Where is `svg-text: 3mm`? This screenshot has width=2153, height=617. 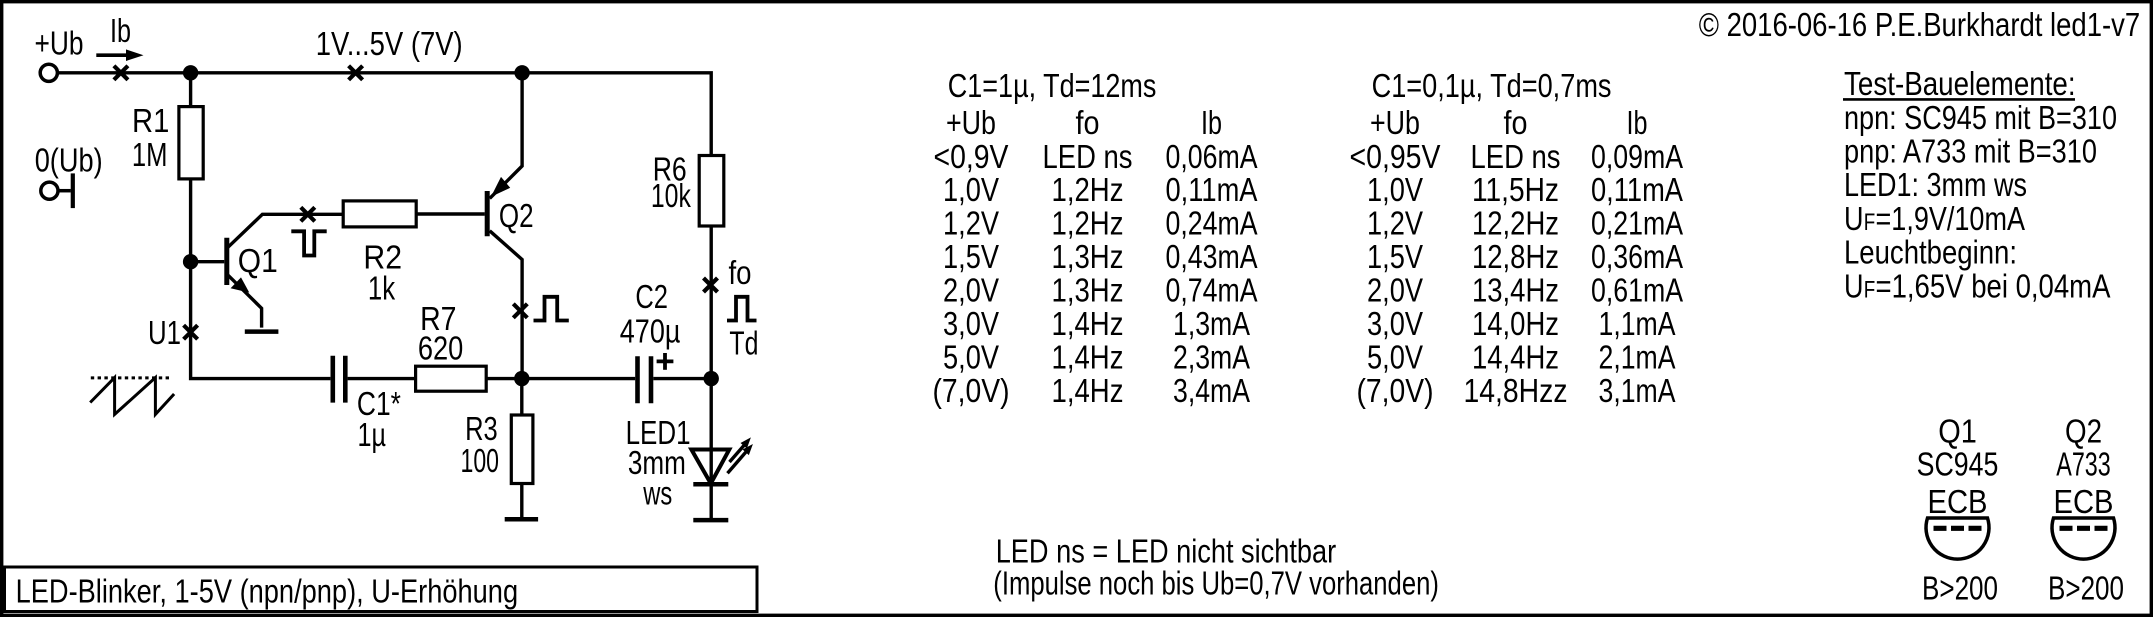
svg-text: 3mm is located at coordinates (657, 462).